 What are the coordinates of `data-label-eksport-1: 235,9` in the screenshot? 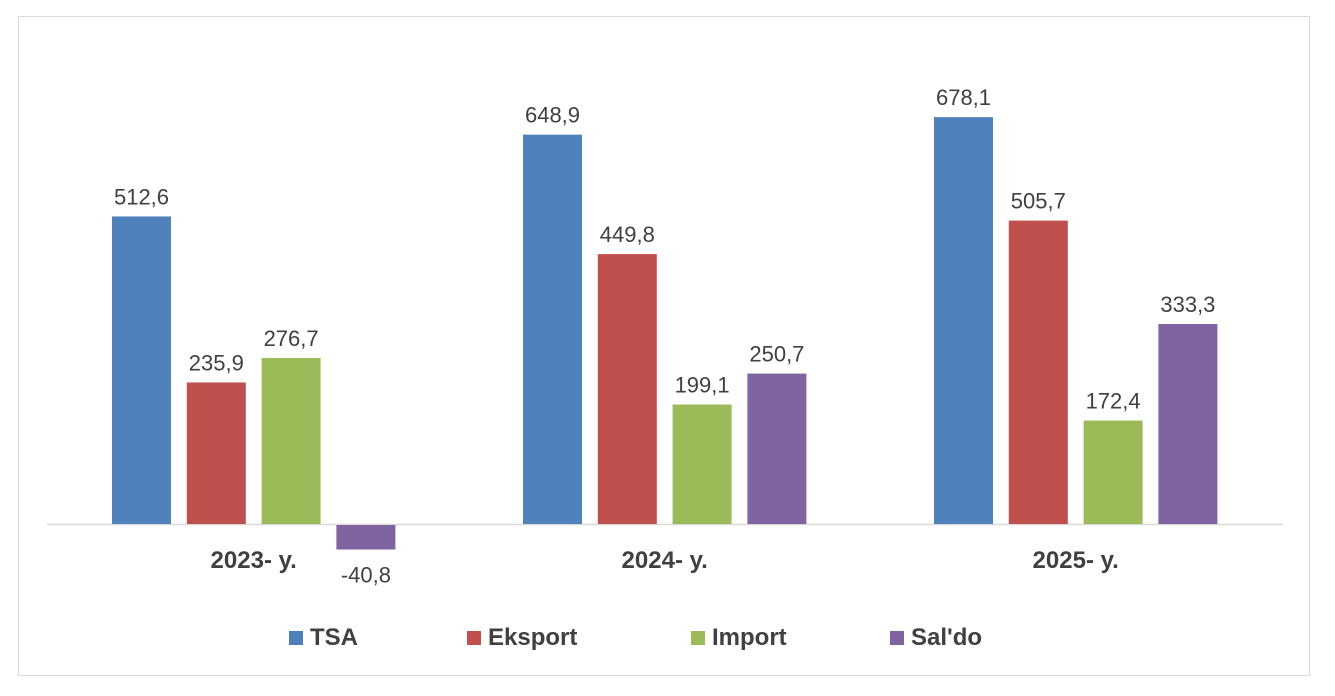 It's located at (216, 362).